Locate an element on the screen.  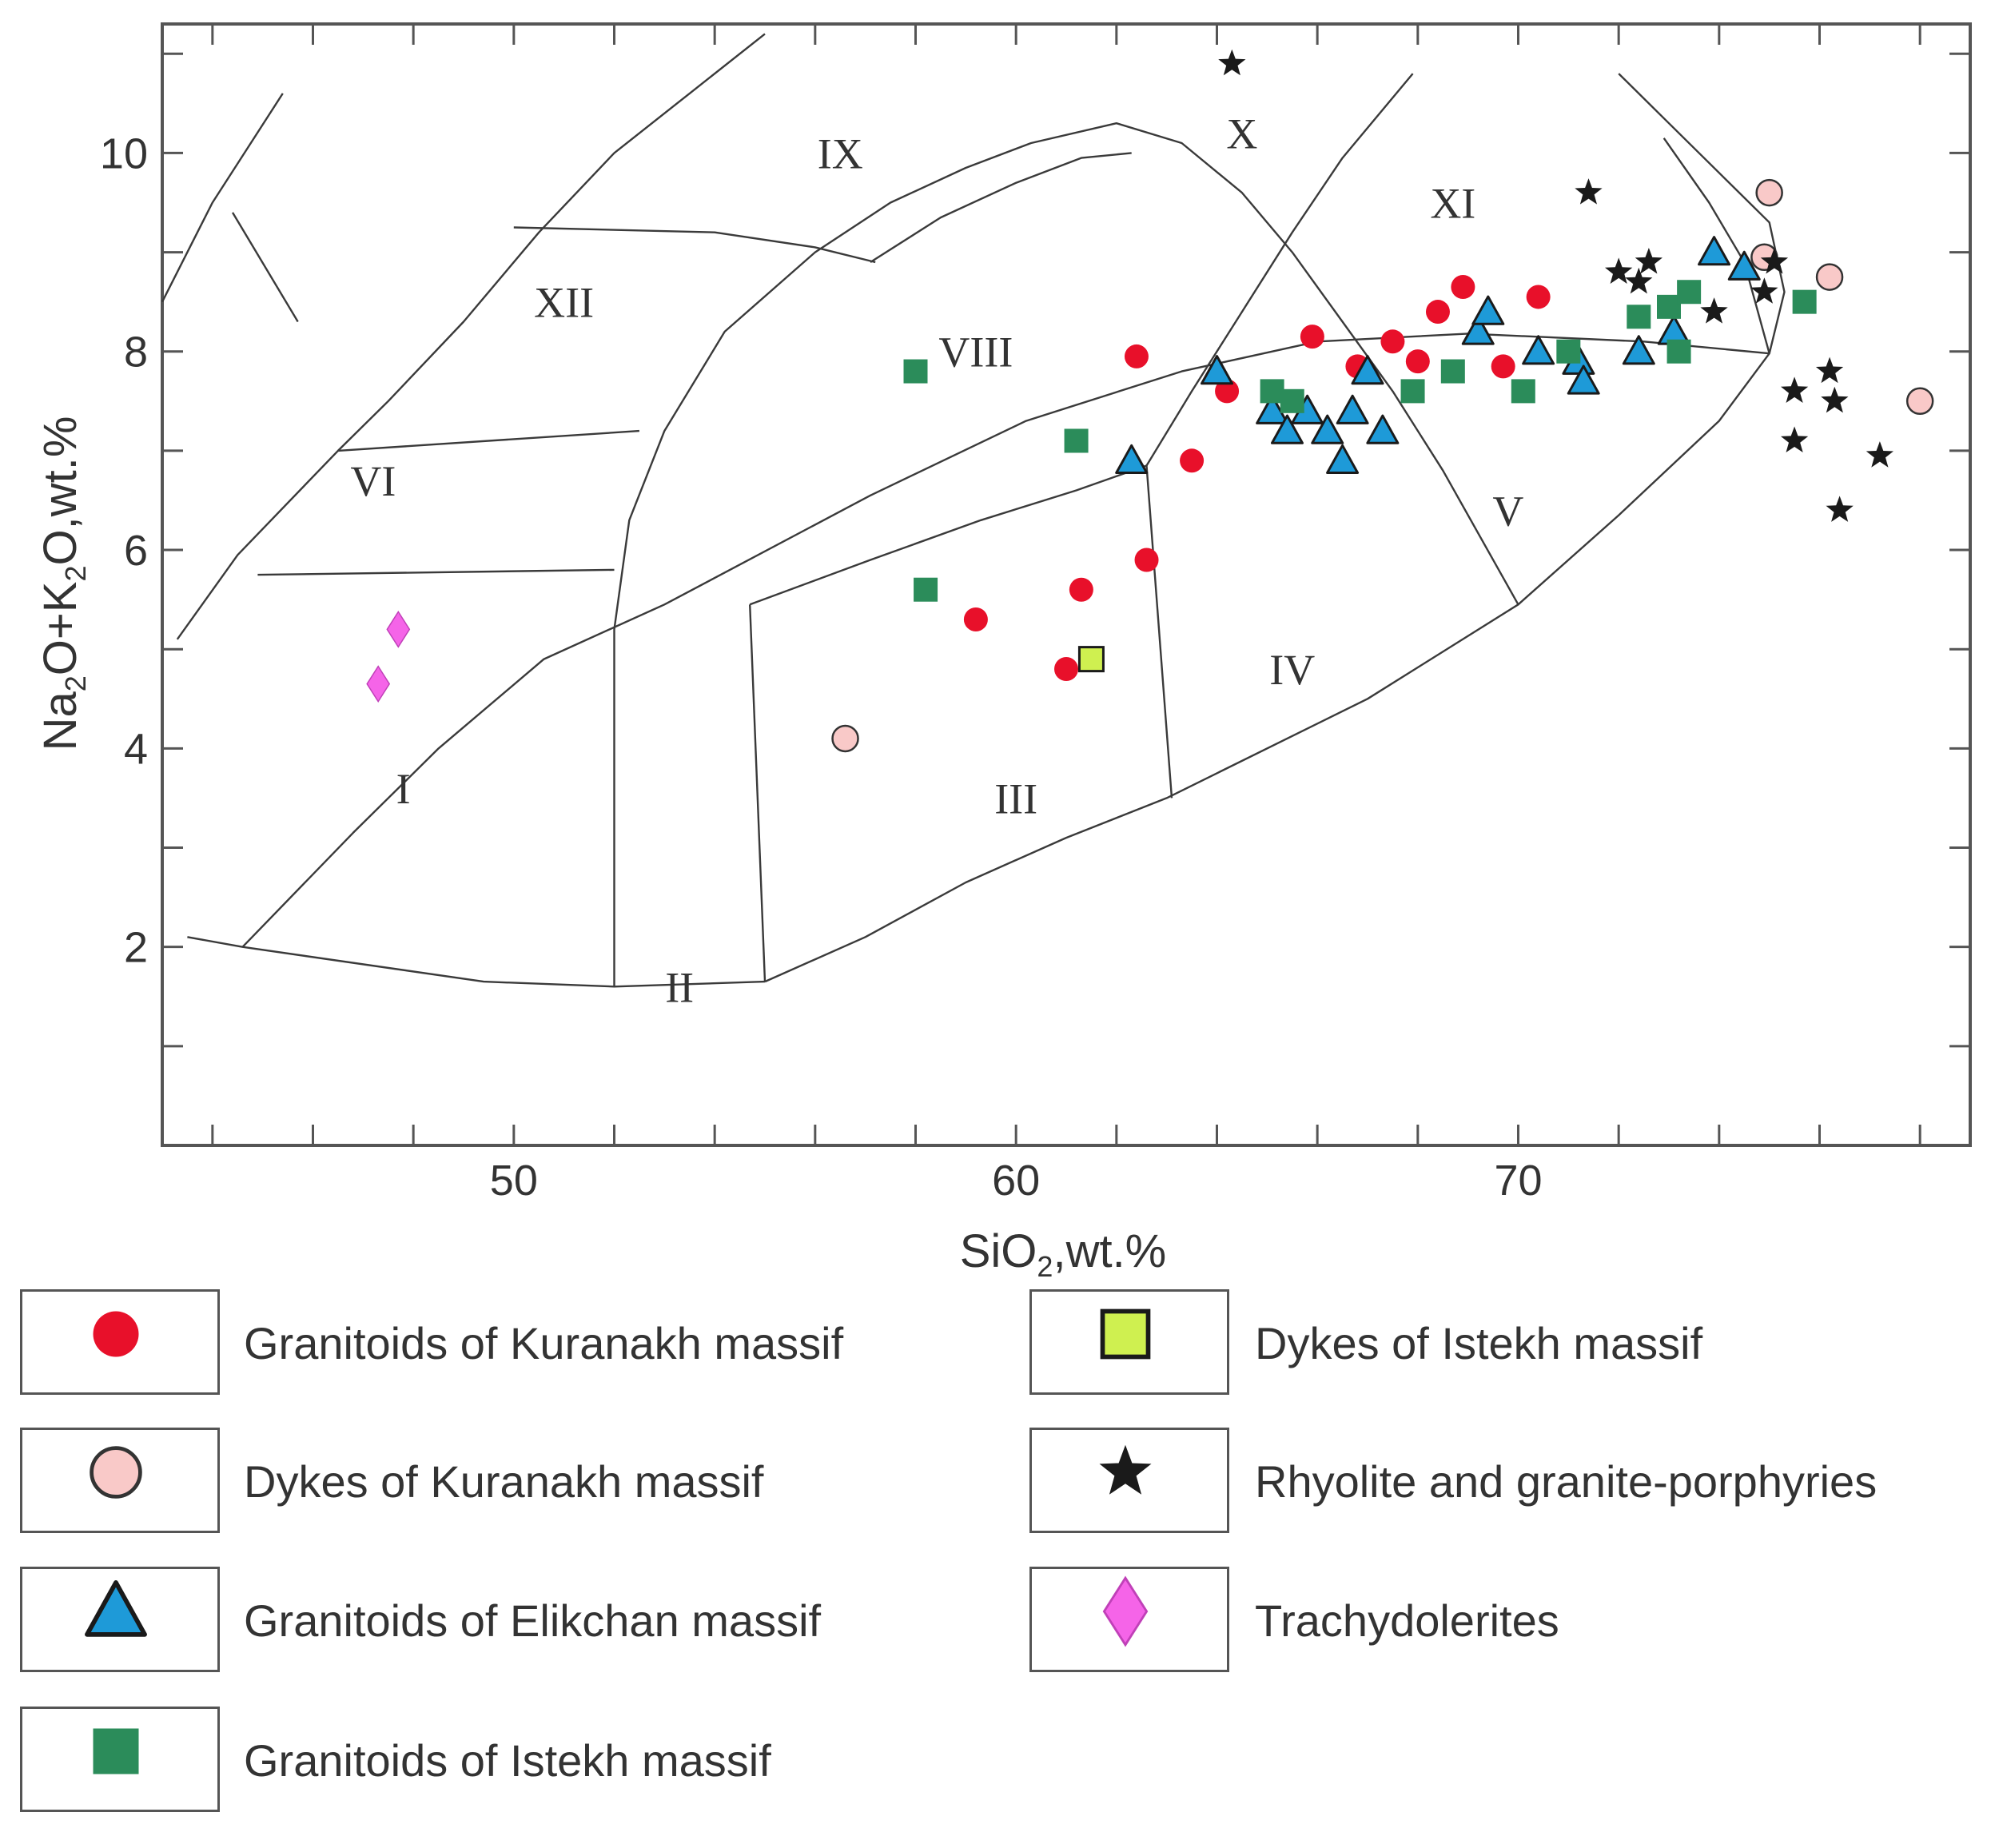
field-label: VI is located at coordinates (373, 481).